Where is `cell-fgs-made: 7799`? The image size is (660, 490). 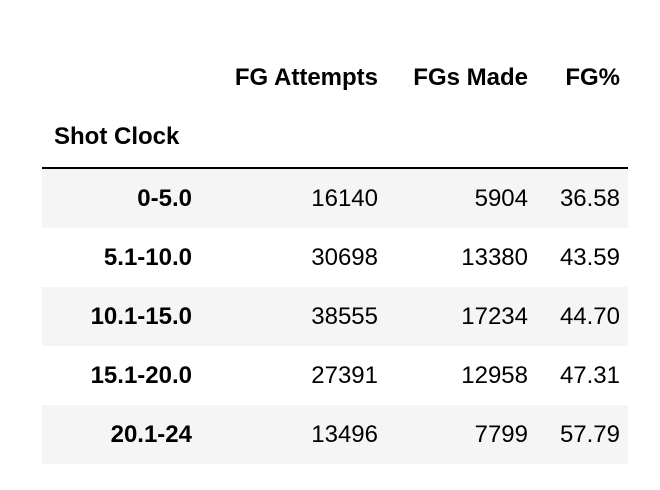
cell-fgs-made: 7799 is located at coordinates (501, 434).